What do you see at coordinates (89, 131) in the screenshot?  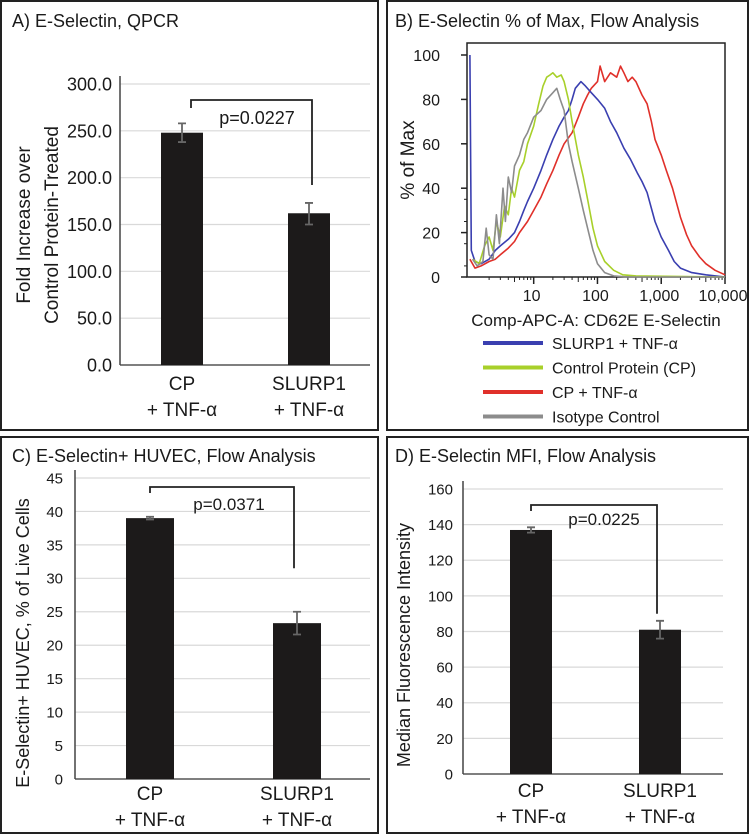 I see `y-tick-label: 250.0` at bounding box center [89, 131].